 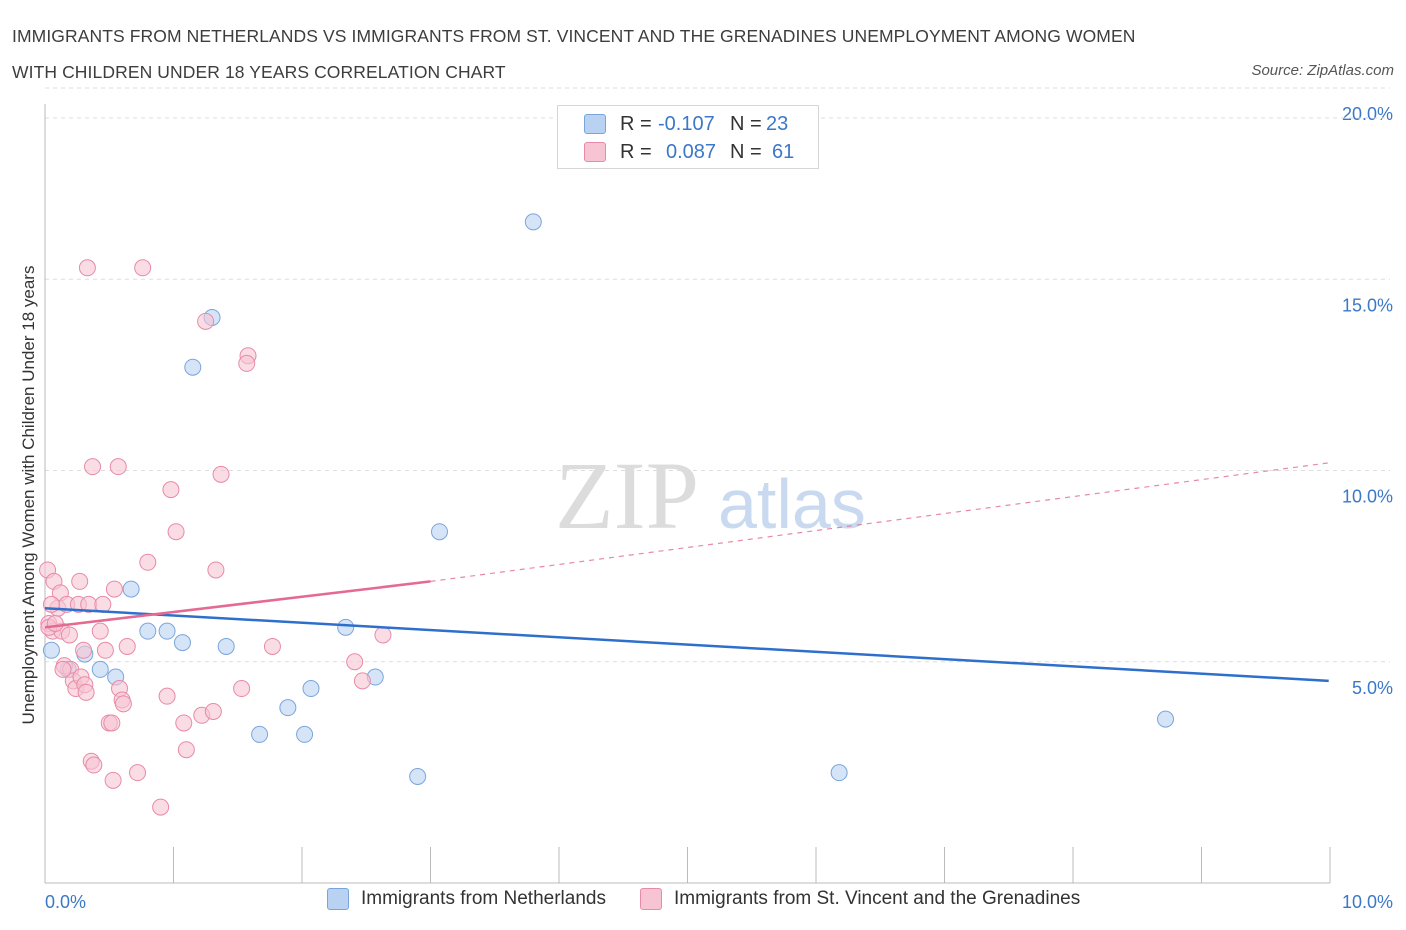 I want to click on trend-line-blue, so click(x=686, y=644).